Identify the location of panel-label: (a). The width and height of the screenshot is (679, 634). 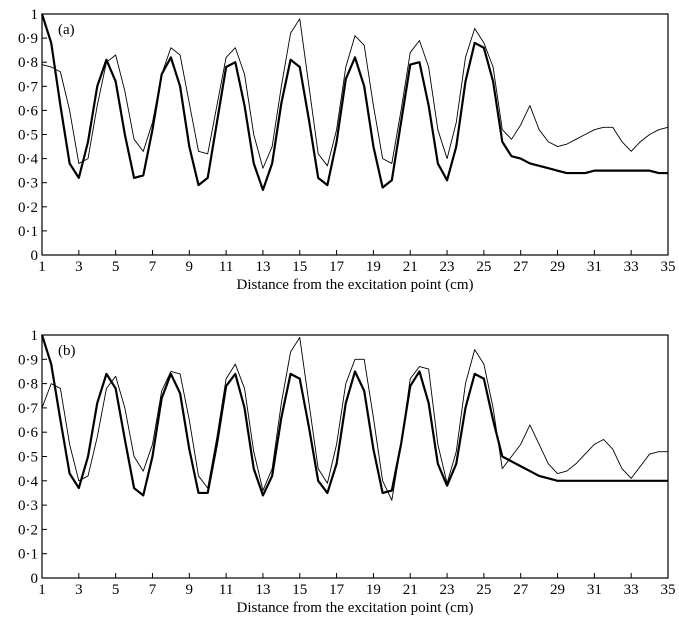
(66, 30).